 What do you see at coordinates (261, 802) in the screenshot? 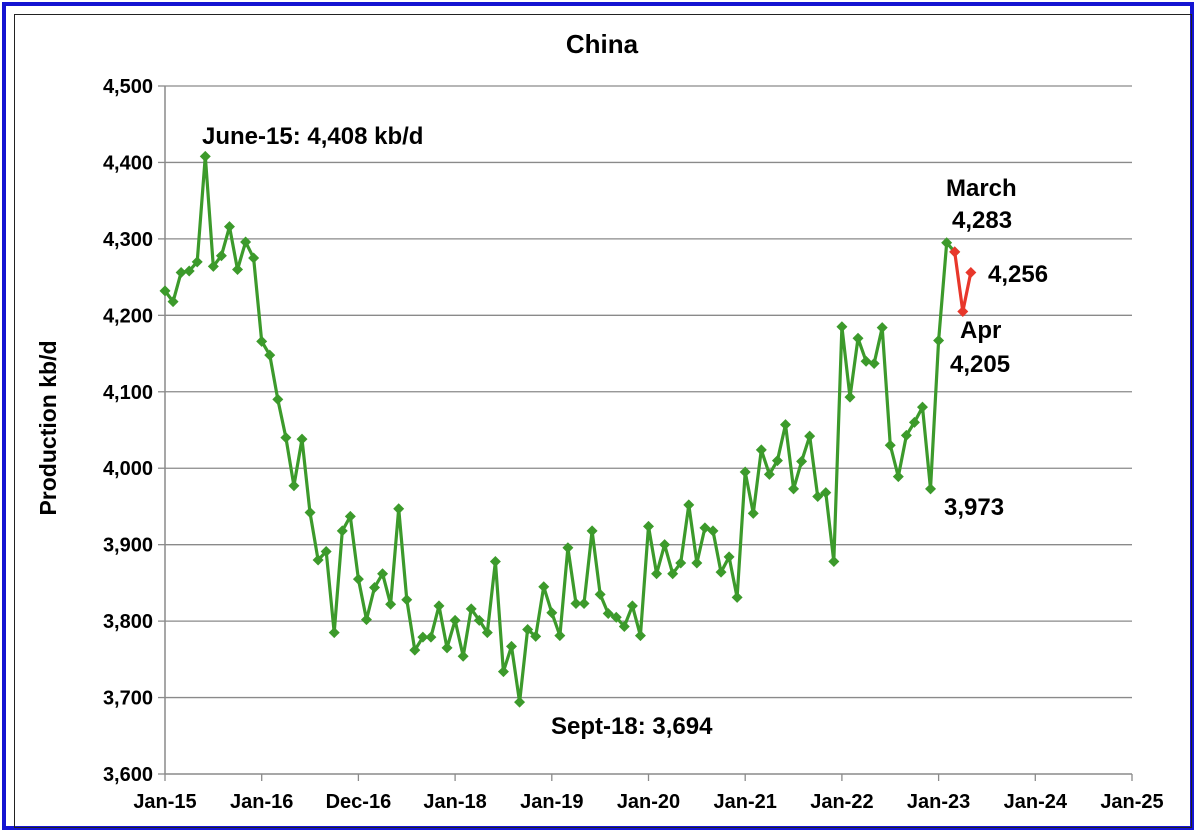
I see `x-tick-label: Jan-16` at bounding box center [261, 802].